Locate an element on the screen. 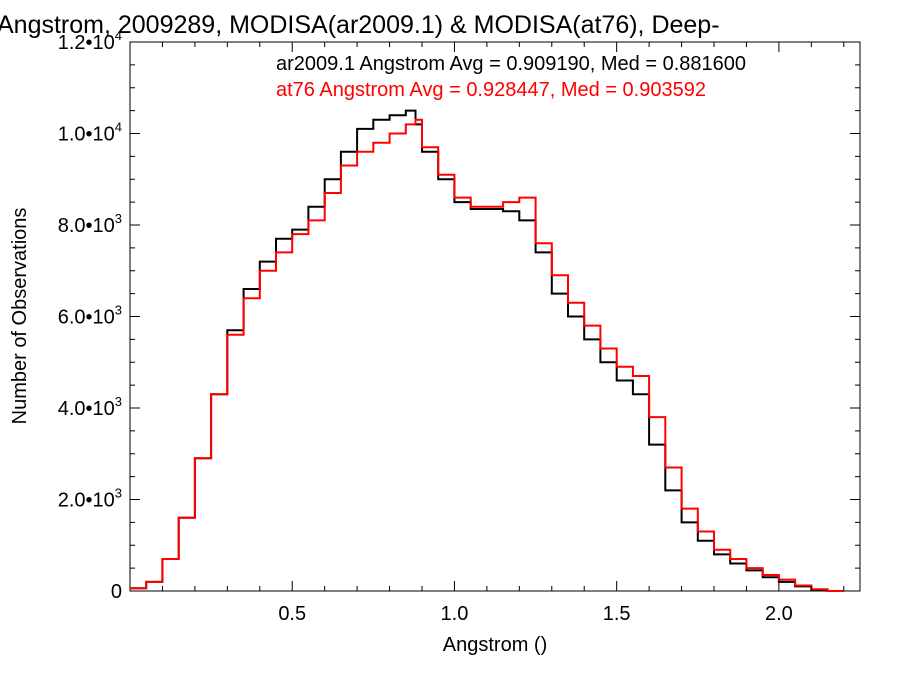 The width and height of the screenshot is (900, 675). x-tick-label: 2.0 is located at coordinates (779, 614).